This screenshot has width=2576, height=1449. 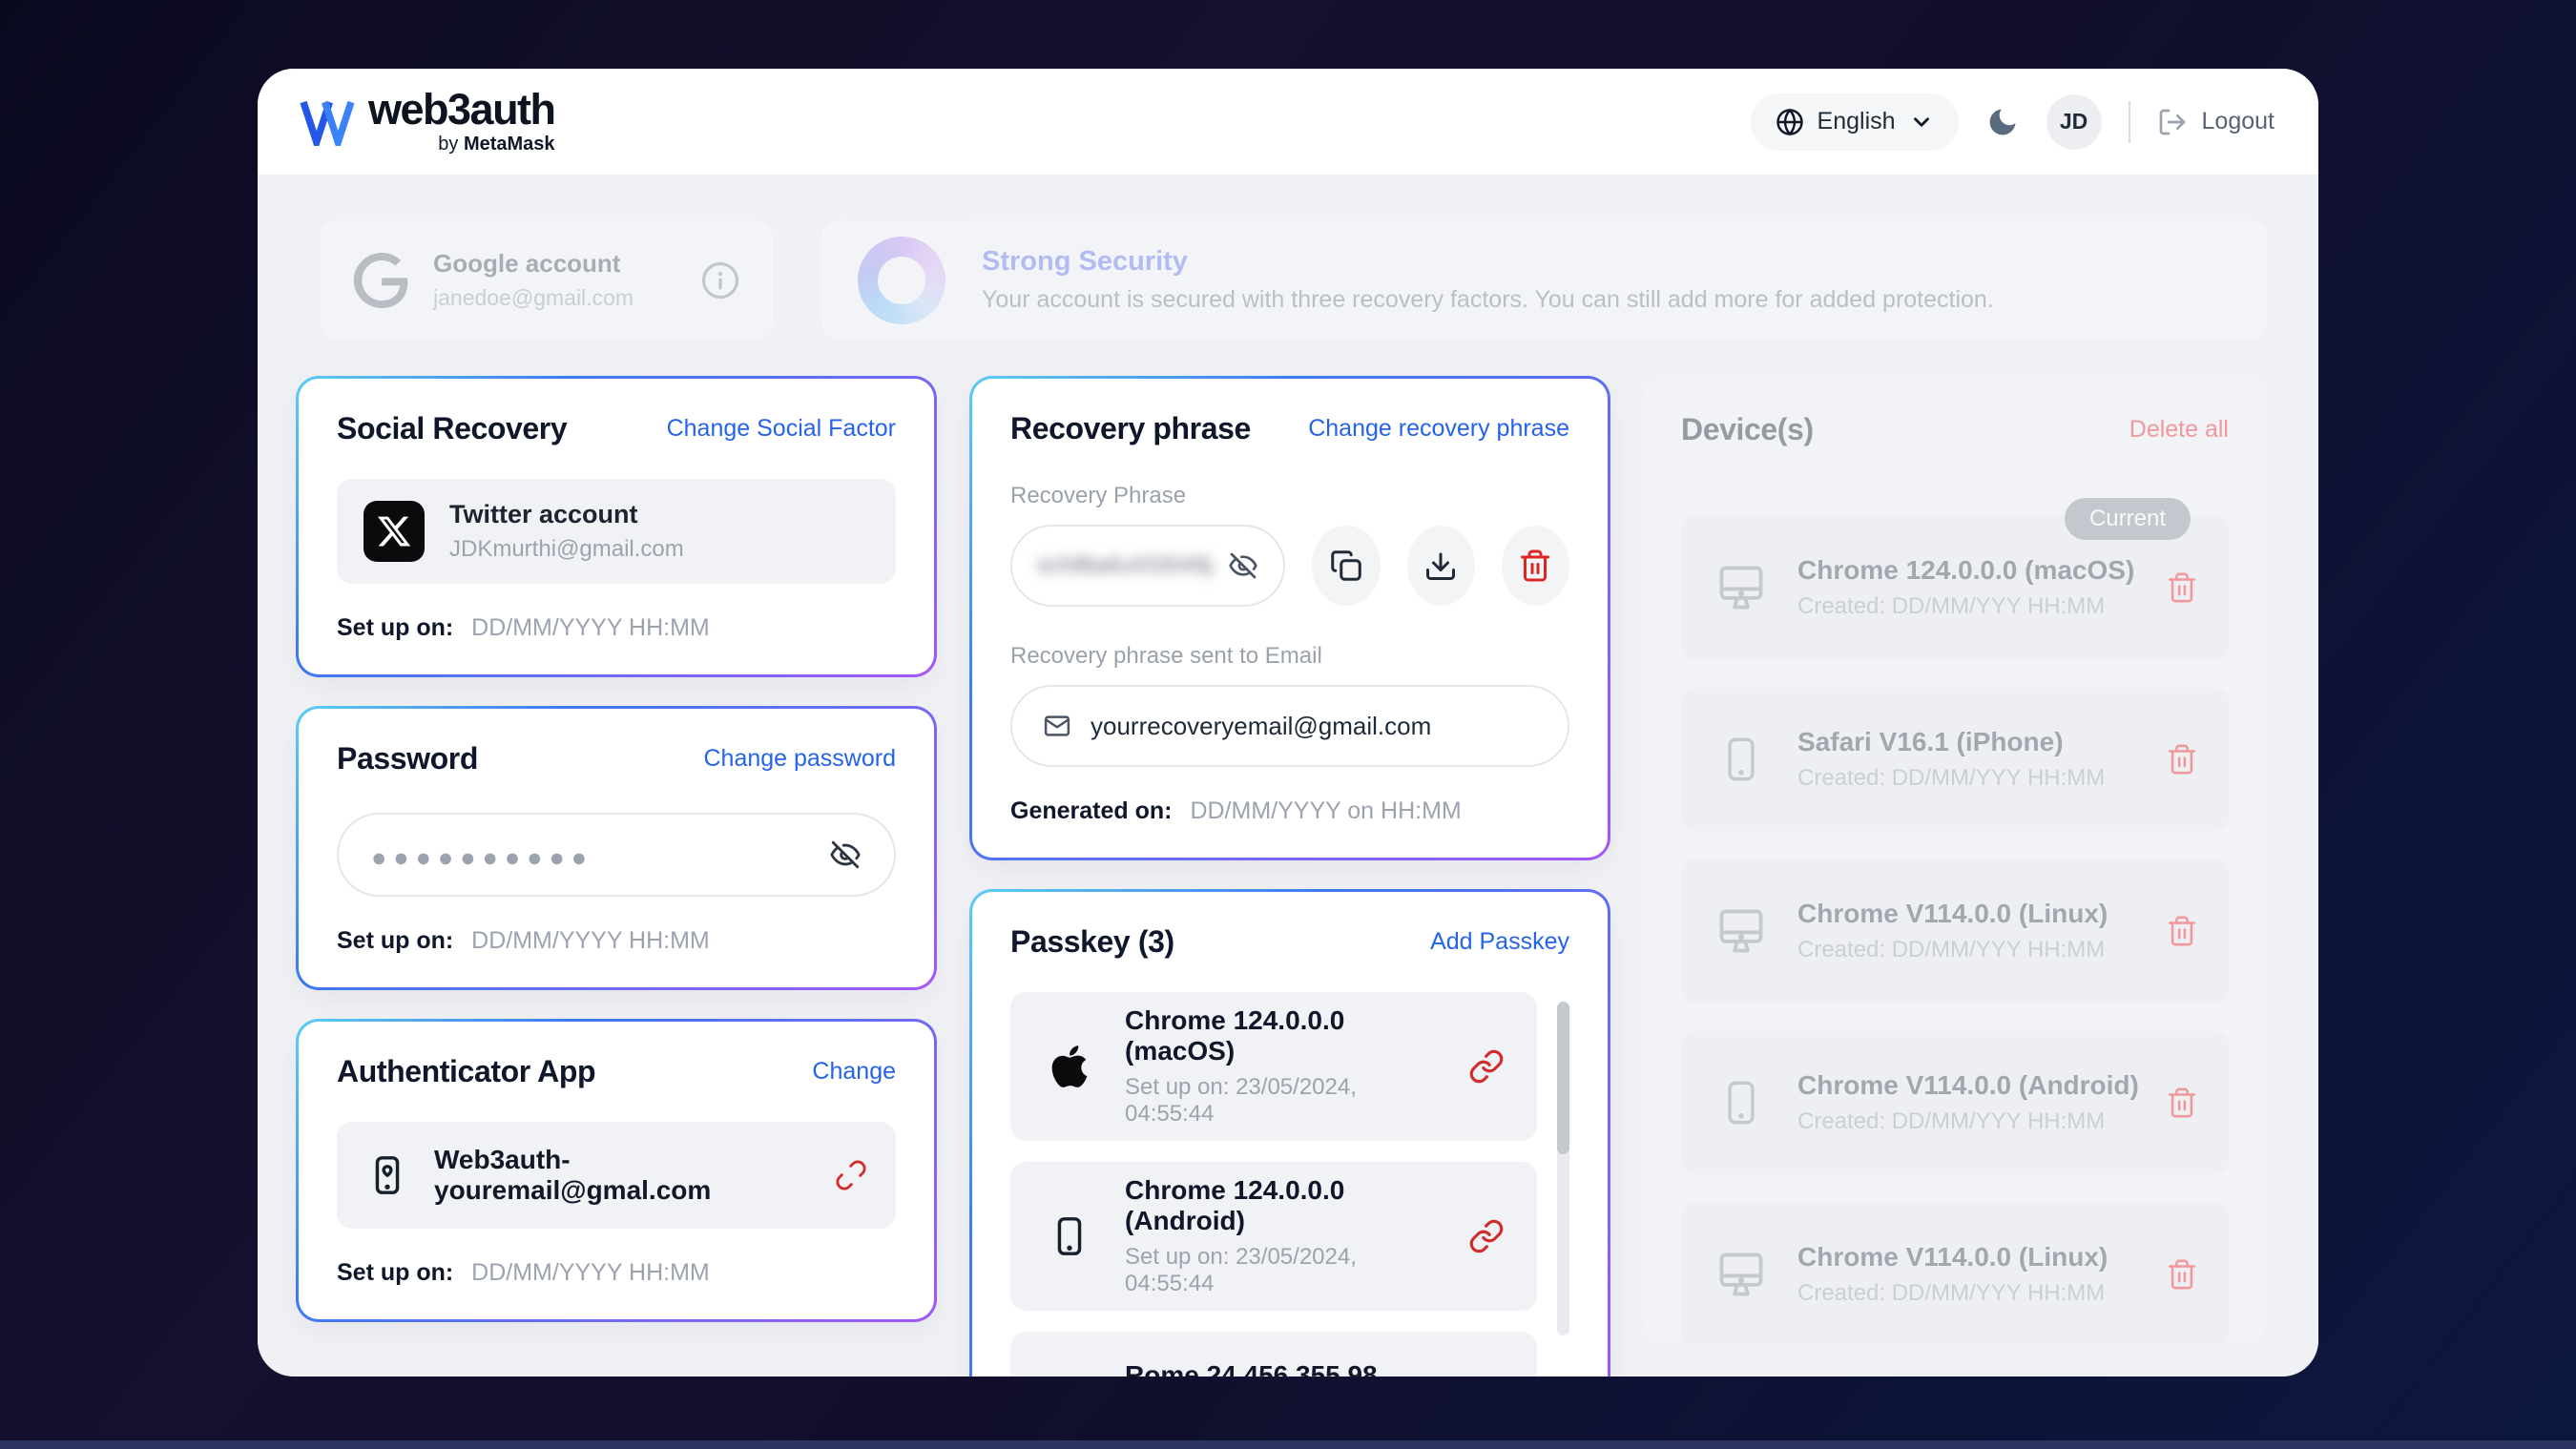 I want to click on change-authenticator-link: Change, so click(x=854, y=1071).